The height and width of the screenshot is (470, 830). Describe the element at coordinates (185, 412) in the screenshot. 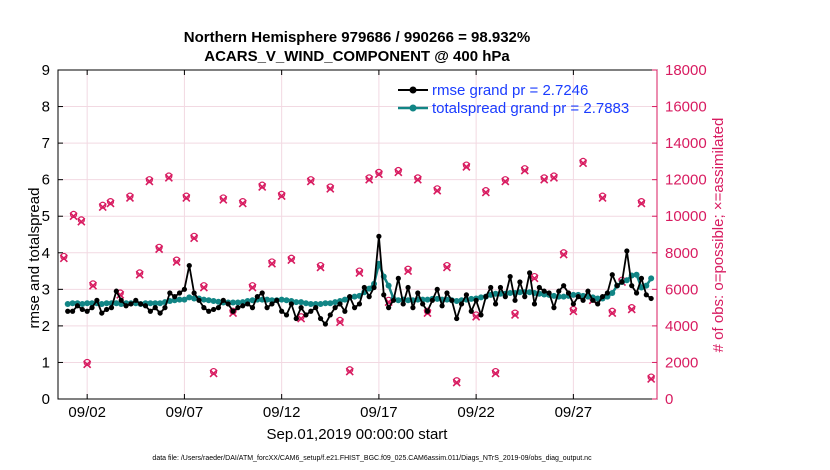

I see `x-tick-label: 09/07` at that location.